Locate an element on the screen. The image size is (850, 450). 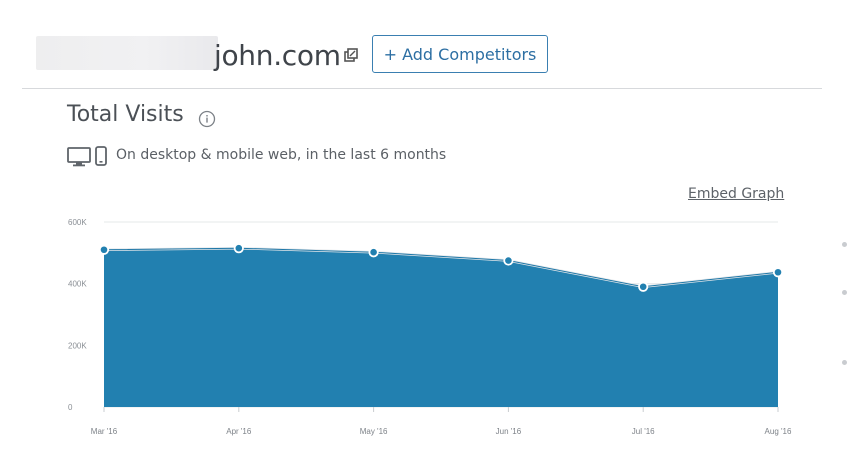
right-edge-artifact is located at coordinates (843, 290).